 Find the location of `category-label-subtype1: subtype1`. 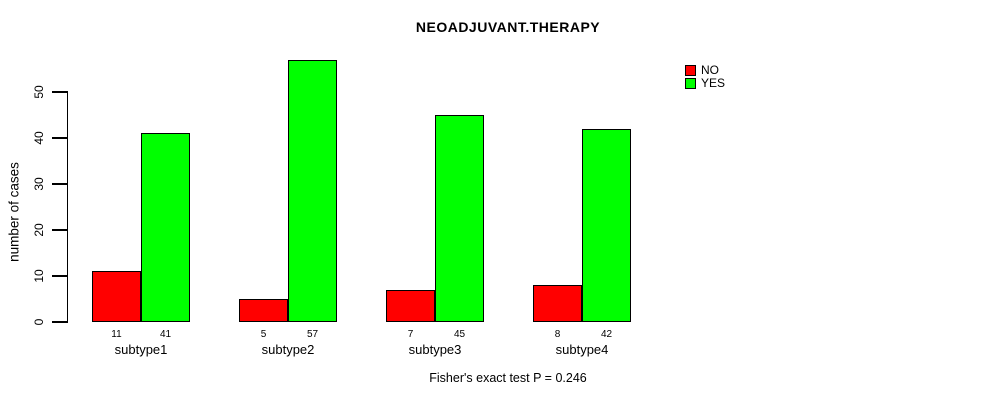

category-label-subtype1: subtype1 is located at coordinates (141, 349).